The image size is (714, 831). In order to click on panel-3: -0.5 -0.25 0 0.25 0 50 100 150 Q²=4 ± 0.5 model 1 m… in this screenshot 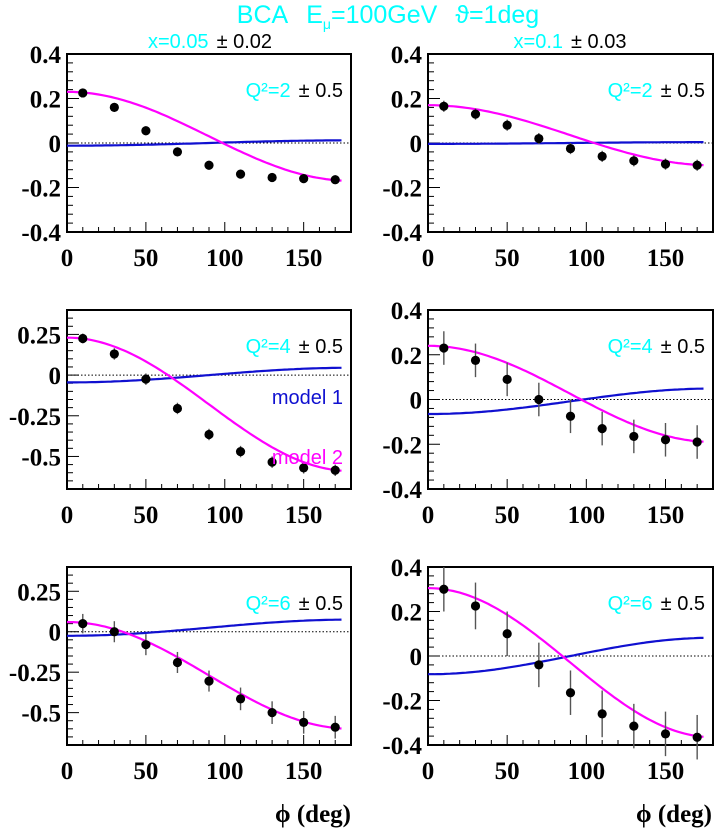, I will do `click(180, 419)`.